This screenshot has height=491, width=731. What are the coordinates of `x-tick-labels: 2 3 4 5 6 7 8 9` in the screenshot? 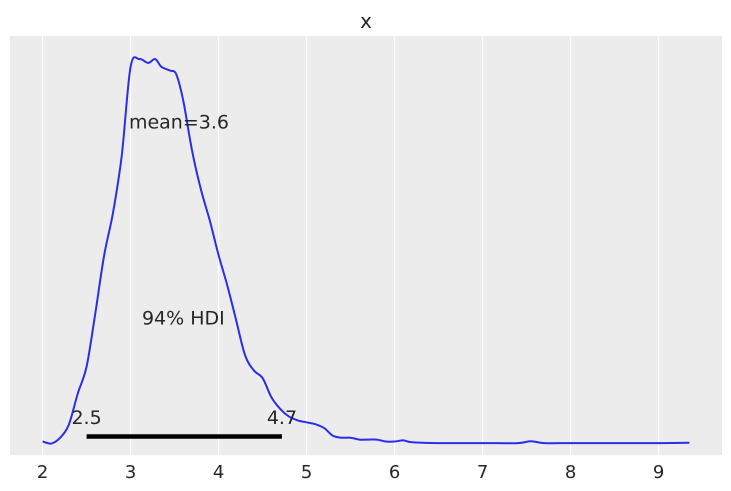 It's located at (351, 472).